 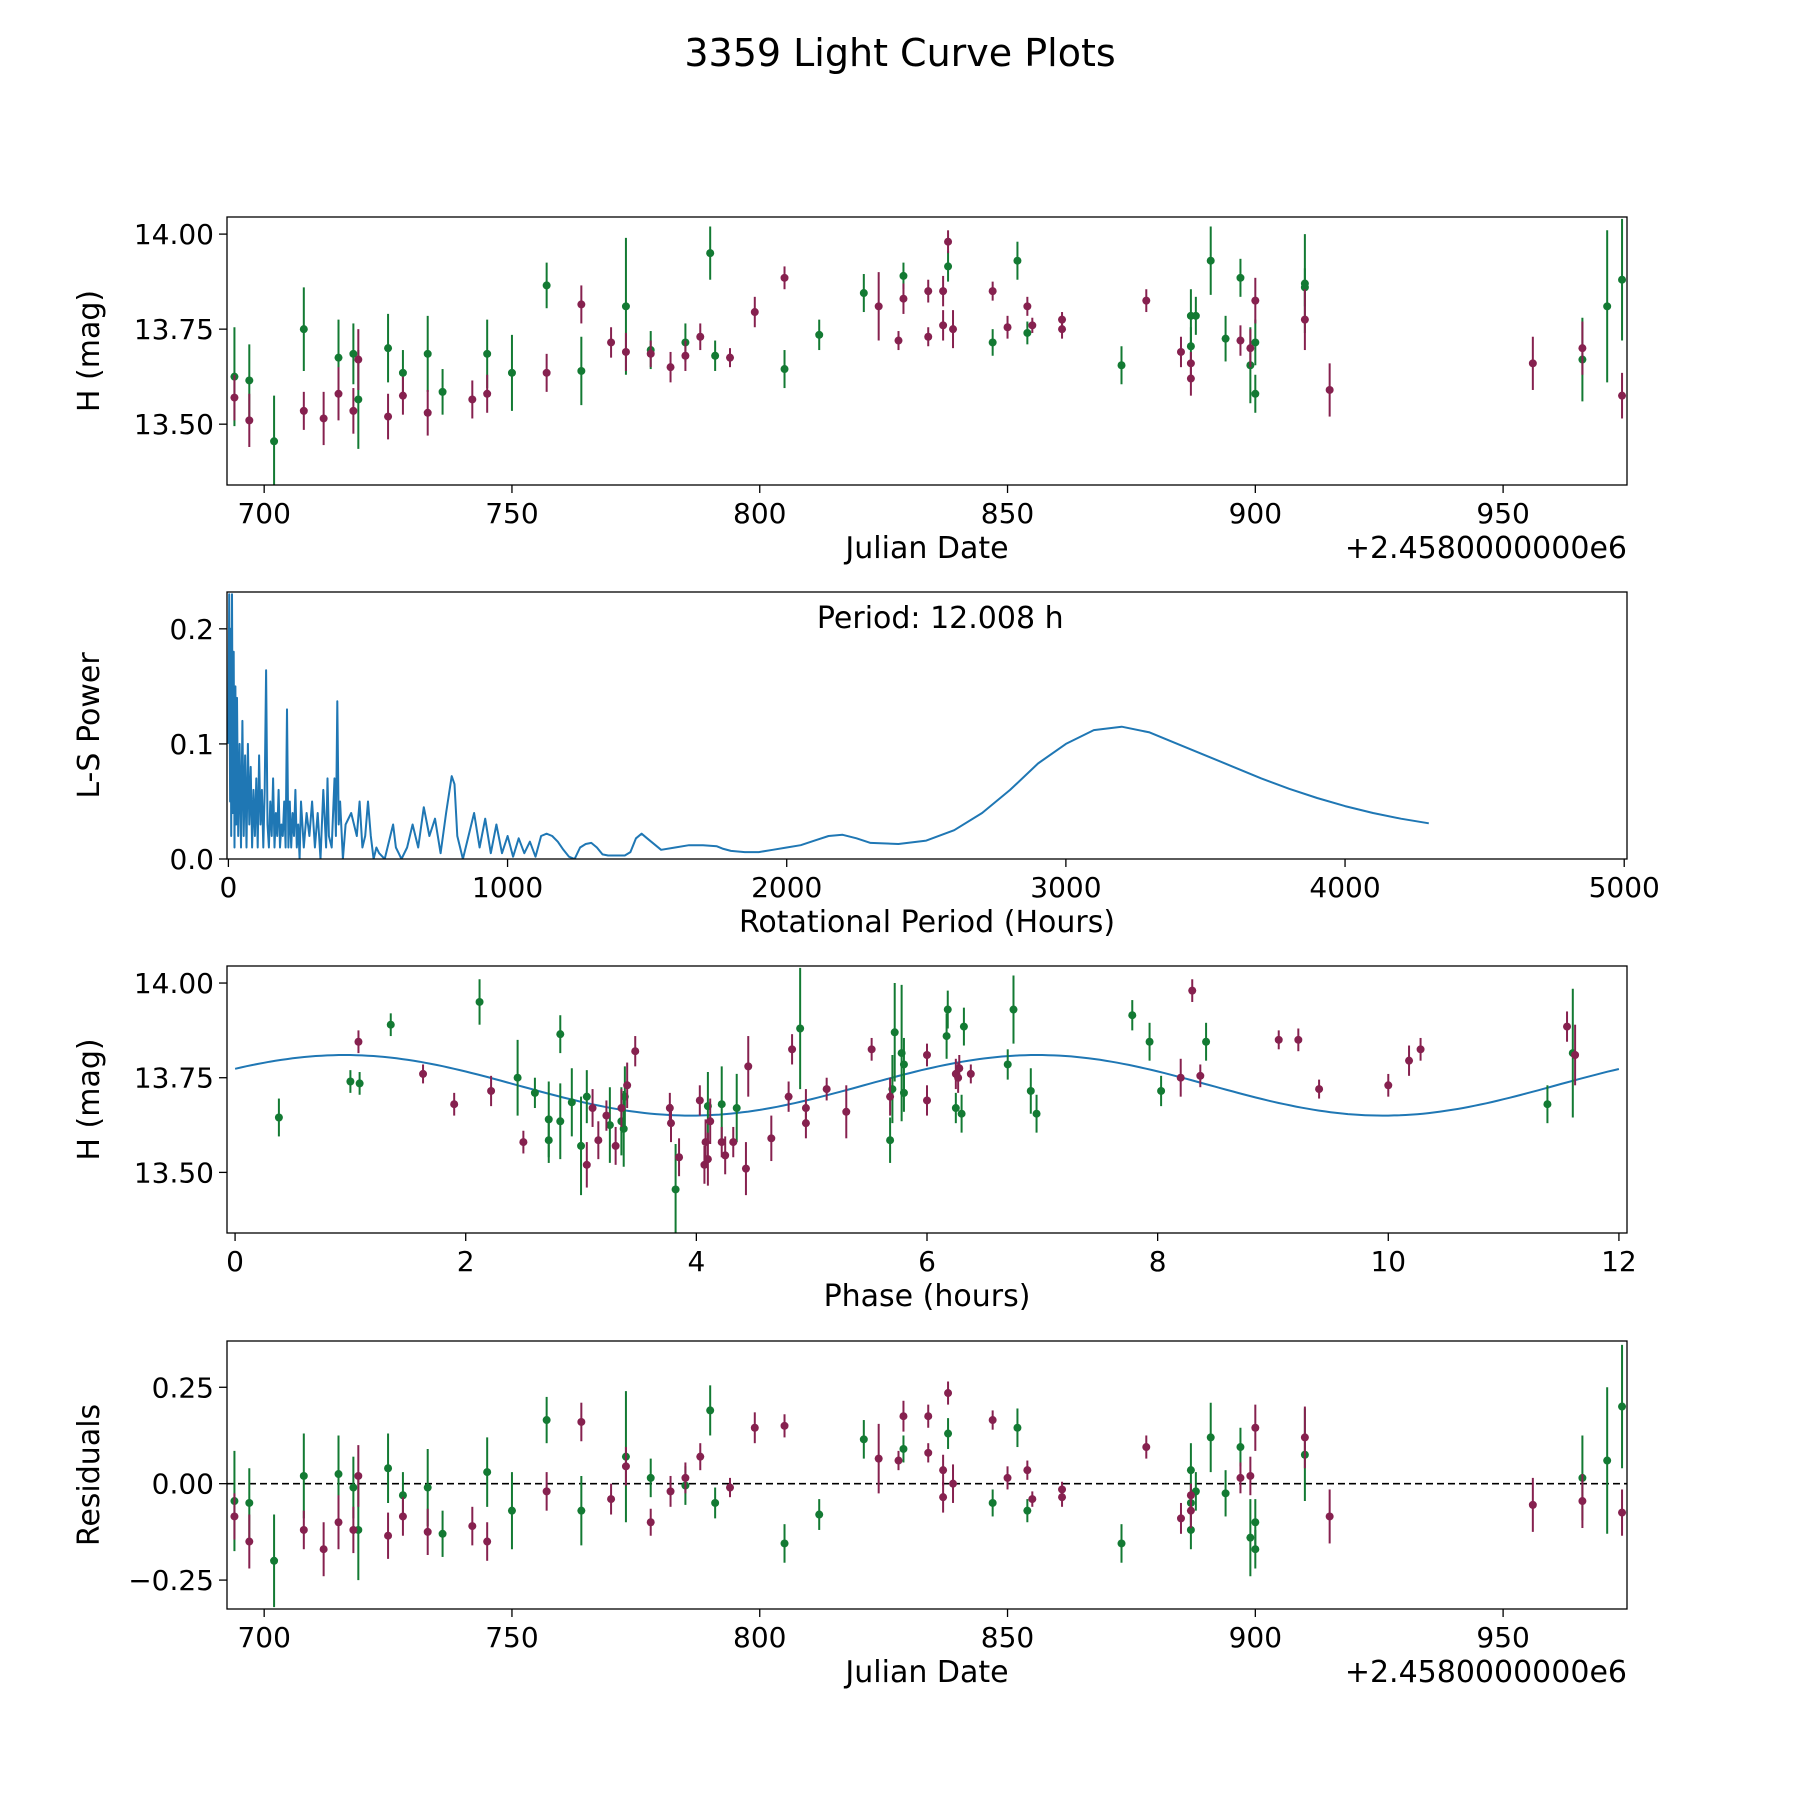 What do you see at coordinates (927, 1296) in the screenshot?
I see `x-axis-label: Phase (hours)` at bounding box center [927, 1296].